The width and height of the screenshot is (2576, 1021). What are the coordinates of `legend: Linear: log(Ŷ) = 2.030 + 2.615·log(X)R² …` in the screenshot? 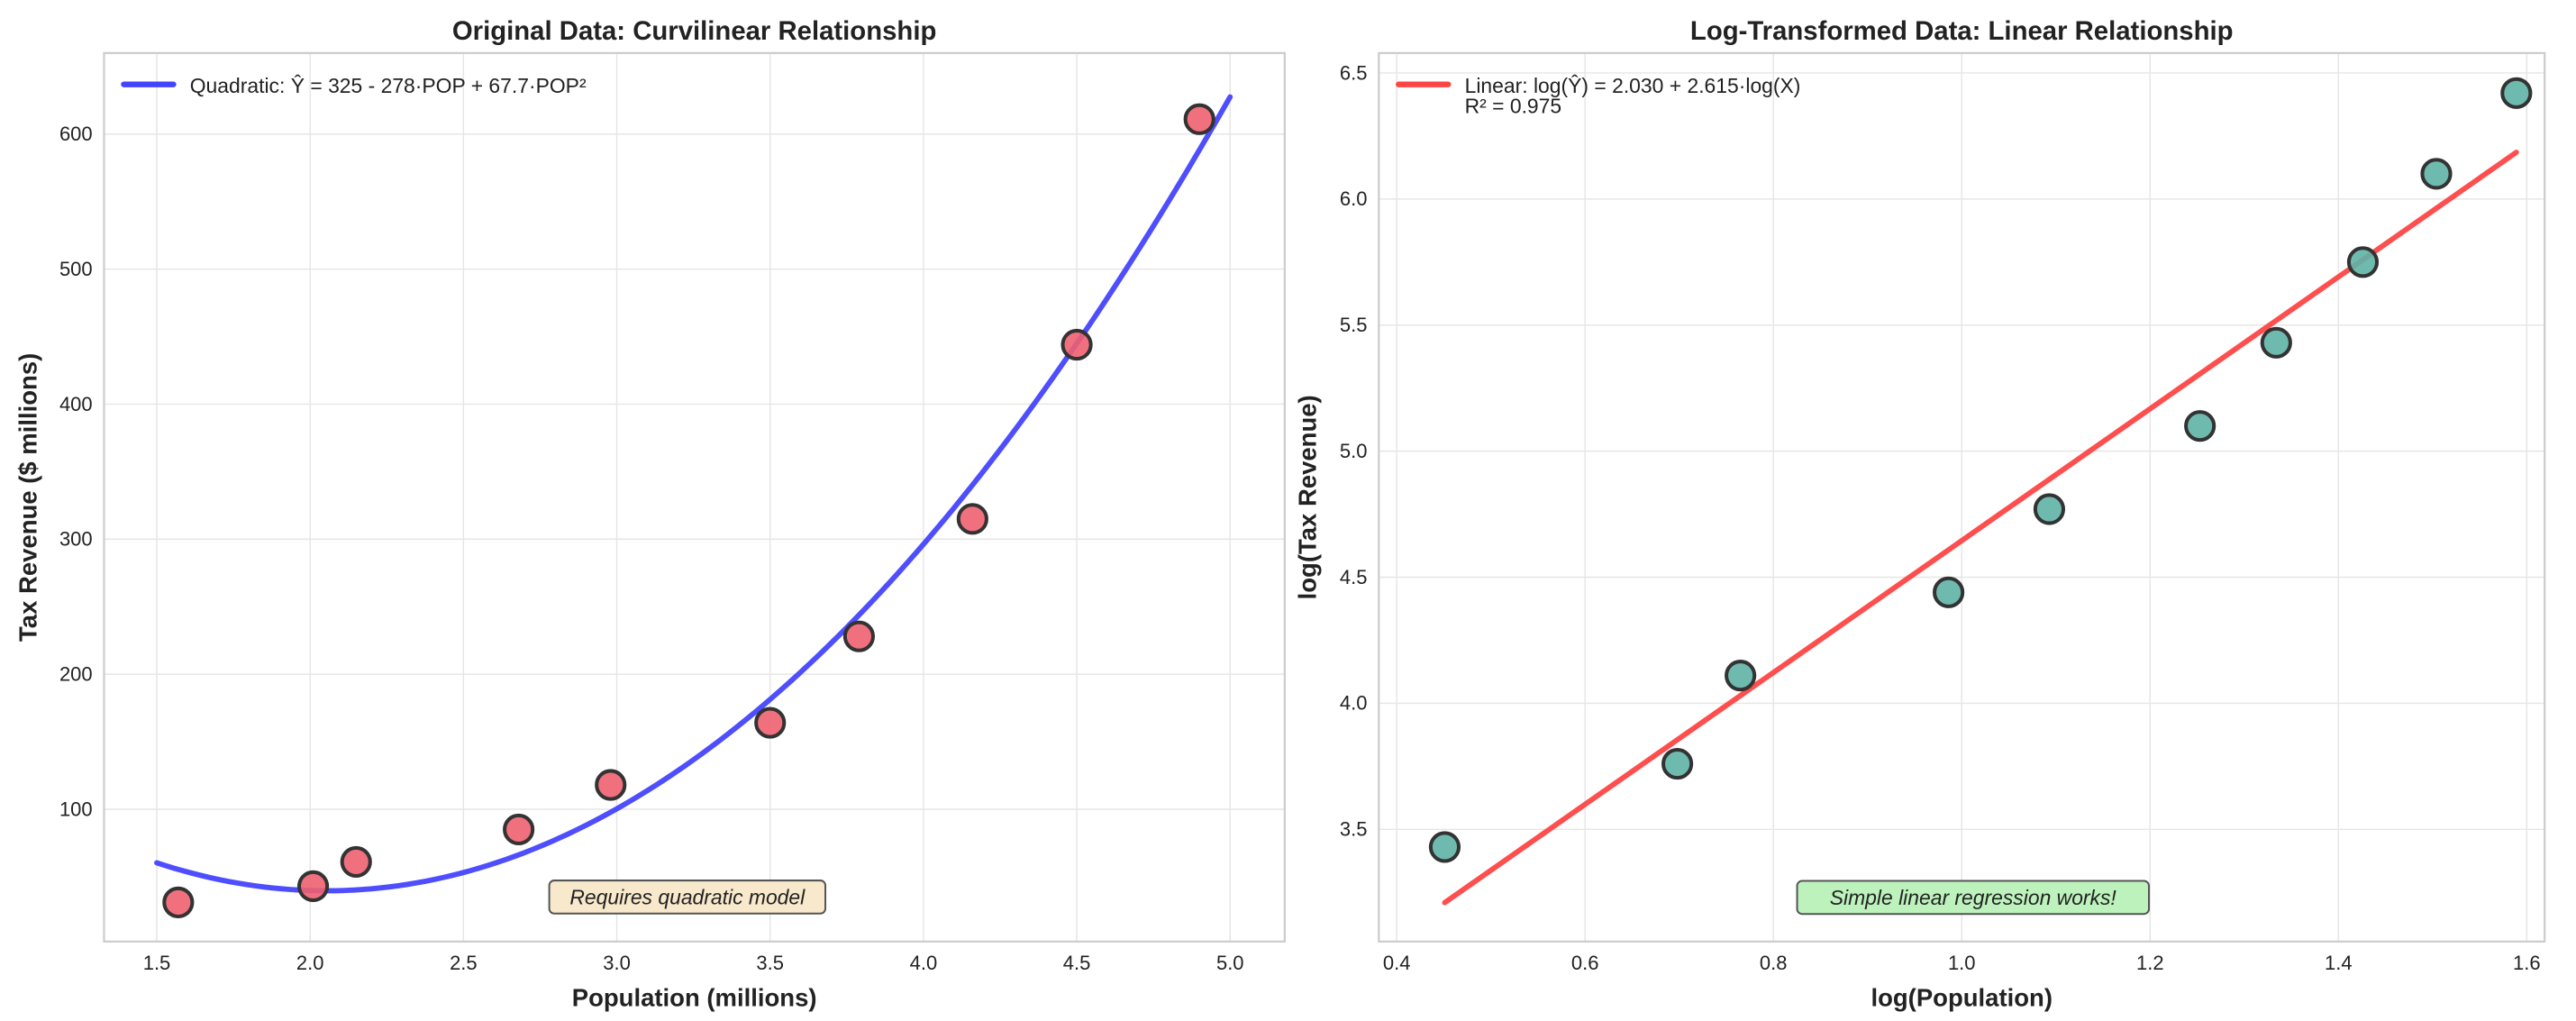 It's located at (1598, 96).